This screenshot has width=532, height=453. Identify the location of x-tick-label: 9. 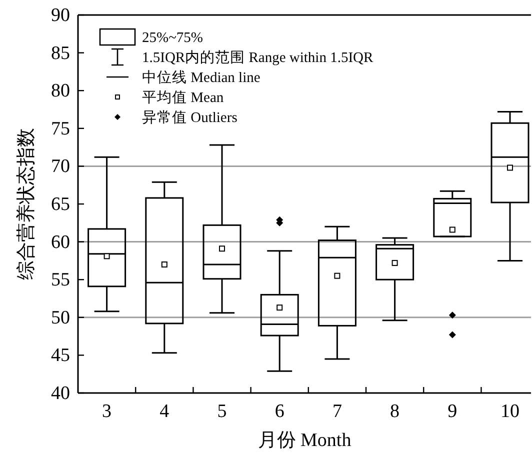
(453, 411).